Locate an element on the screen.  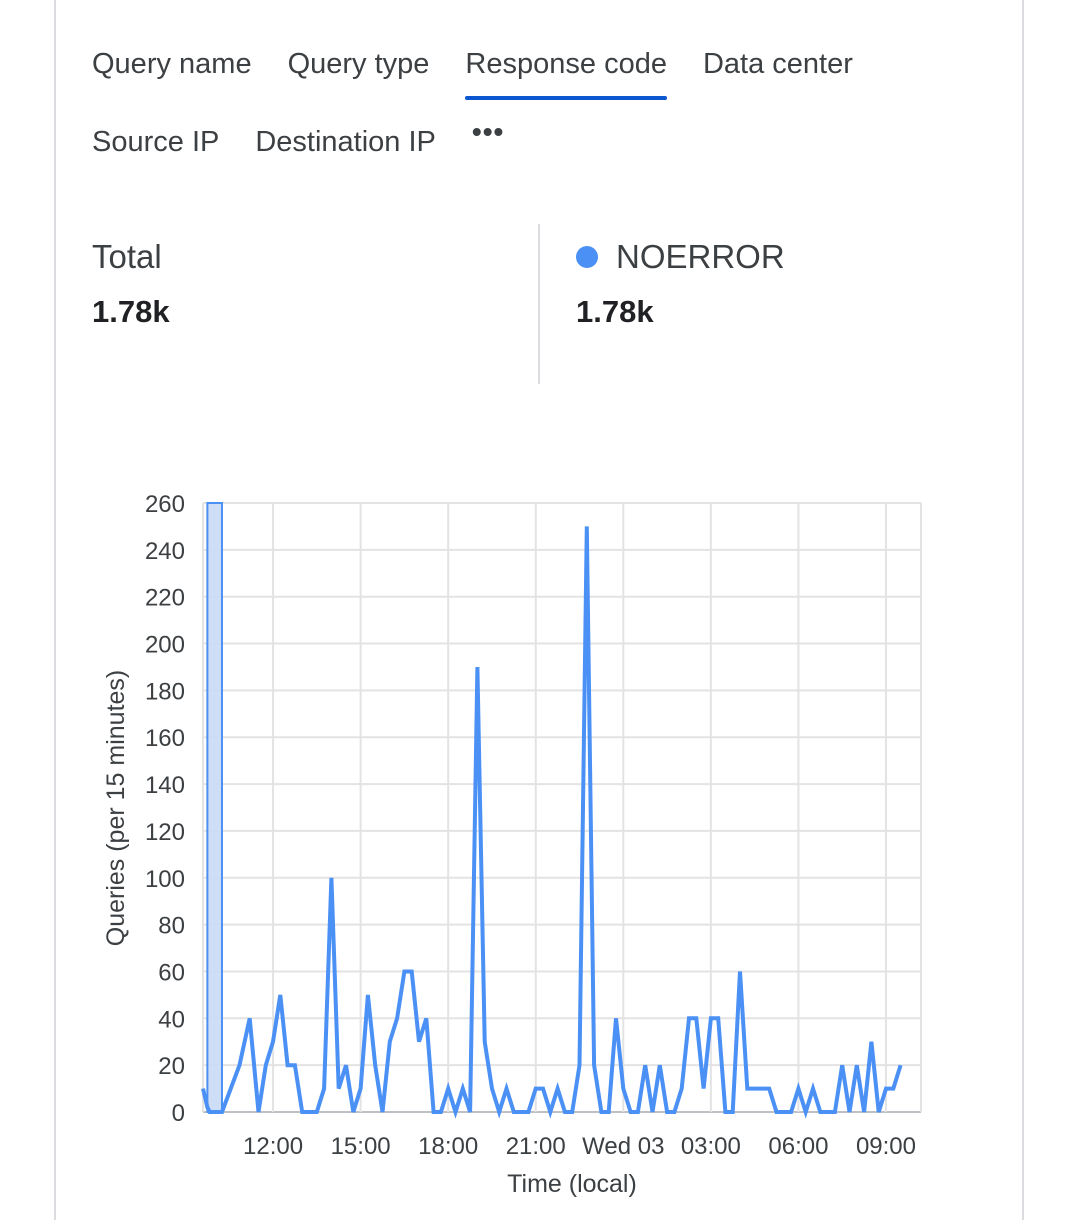
tab-source-ip: Source IP is located at coordinates (156, 142).